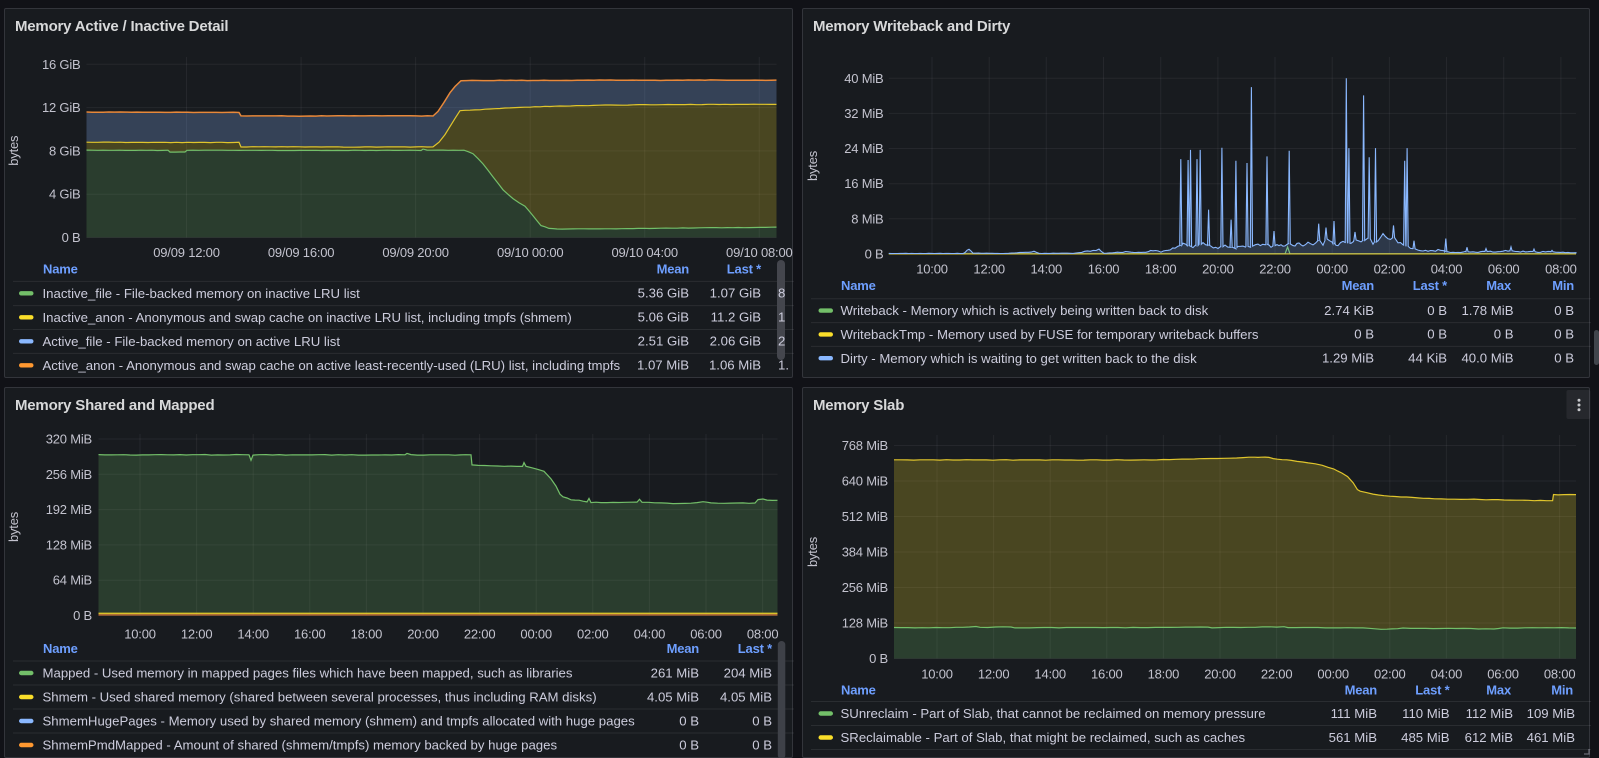 The image size is (1599, 758). I want to click on svg-text: 32 MiB, so click(863, 113).